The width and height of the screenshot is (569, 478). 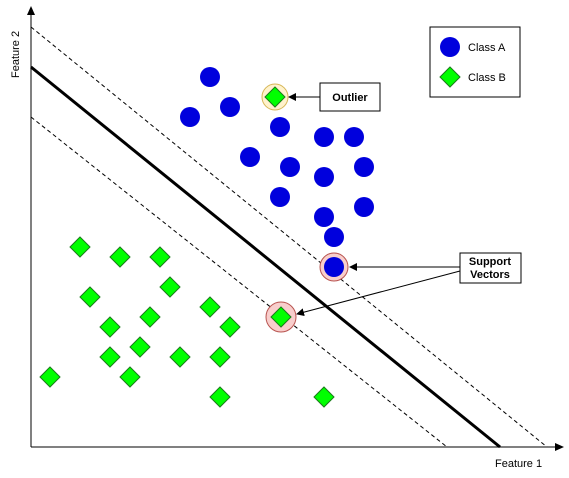 I want to click on outlier-label: Outlier, so click(x=350, y=98).